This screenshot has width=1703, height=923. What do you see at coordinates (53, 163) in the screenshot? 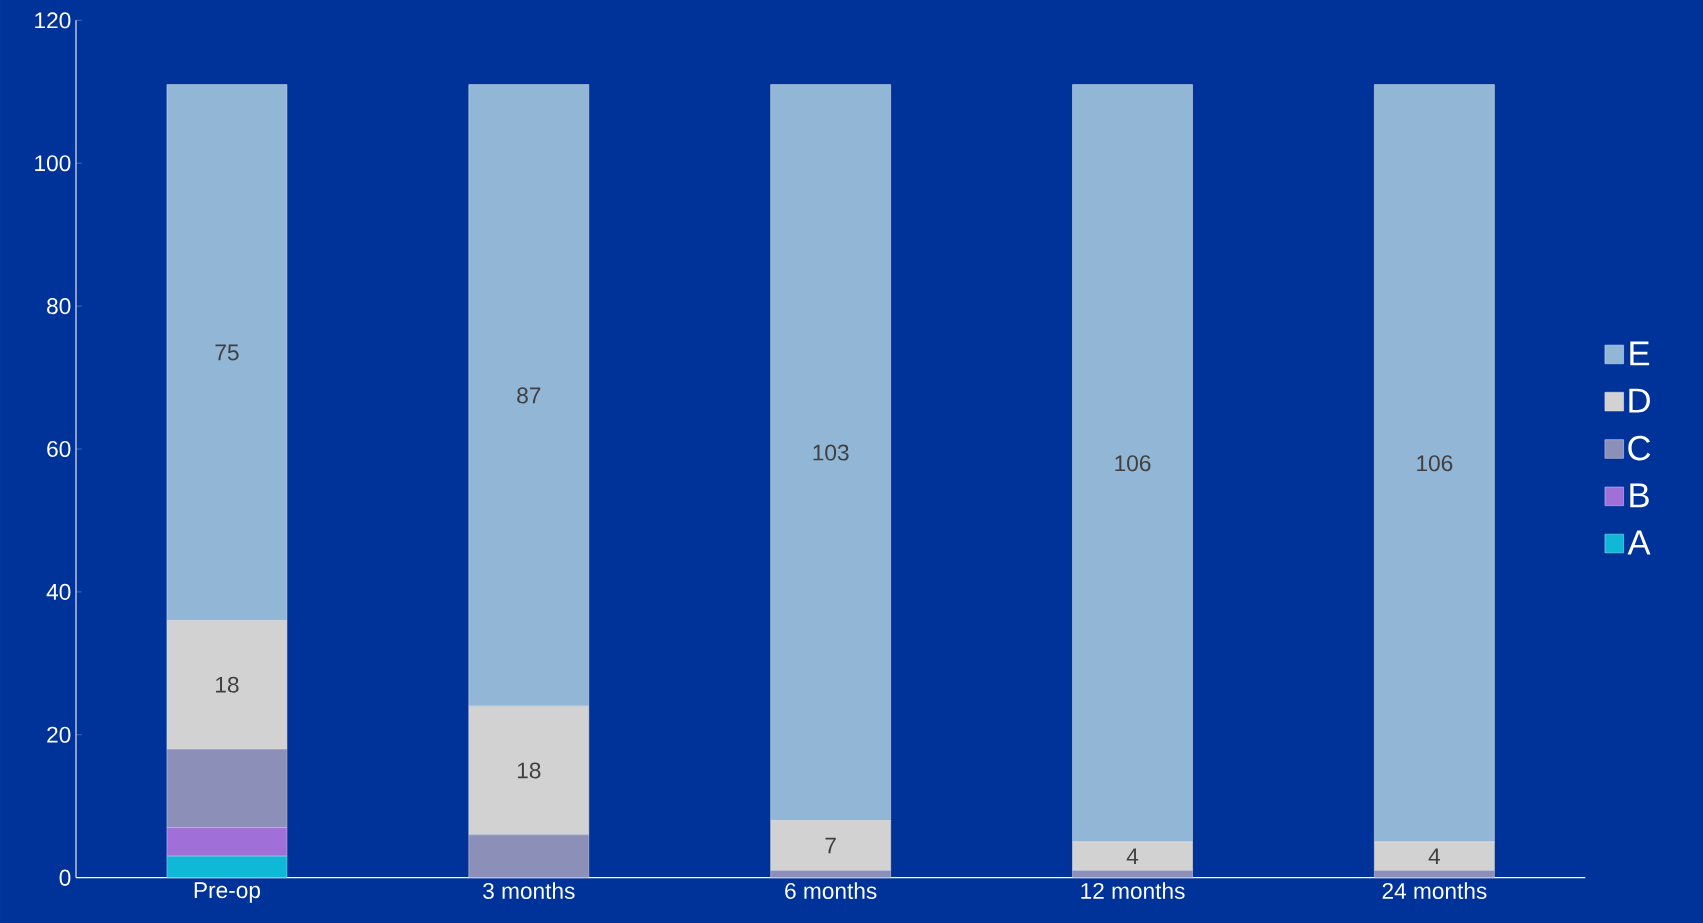
I see `y-tick-label: 100` at bounding box center [53, 163].